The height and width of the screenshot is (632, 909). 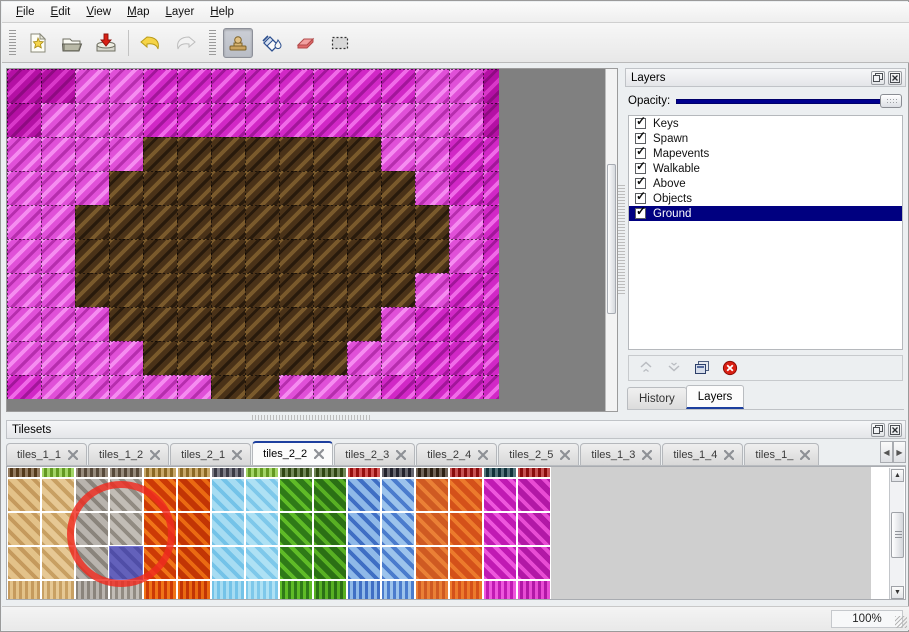 What do you see at coordinates (621, 454) in the screenshot?
I see `tileset-tab: tiles_1_3` at bounding box center [621, 454].